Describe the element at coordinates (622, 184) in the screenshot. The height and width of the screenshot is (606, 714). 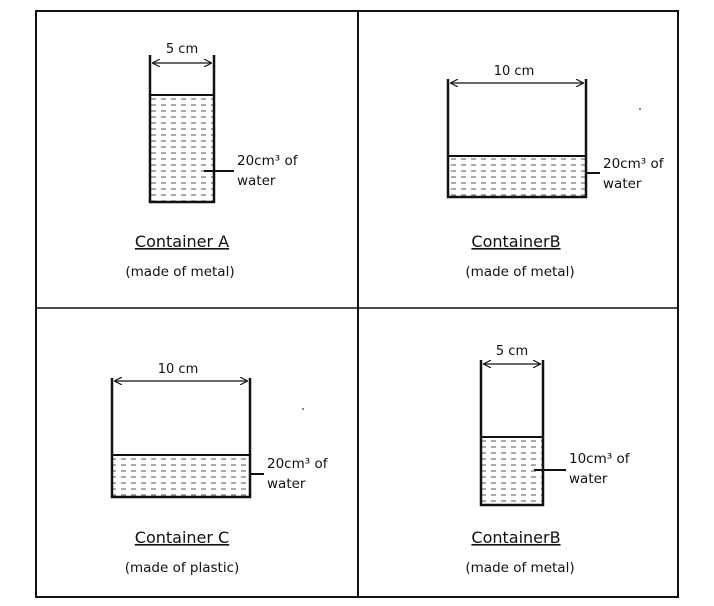
I see `volume-label-b-wide-2: water` at that location.